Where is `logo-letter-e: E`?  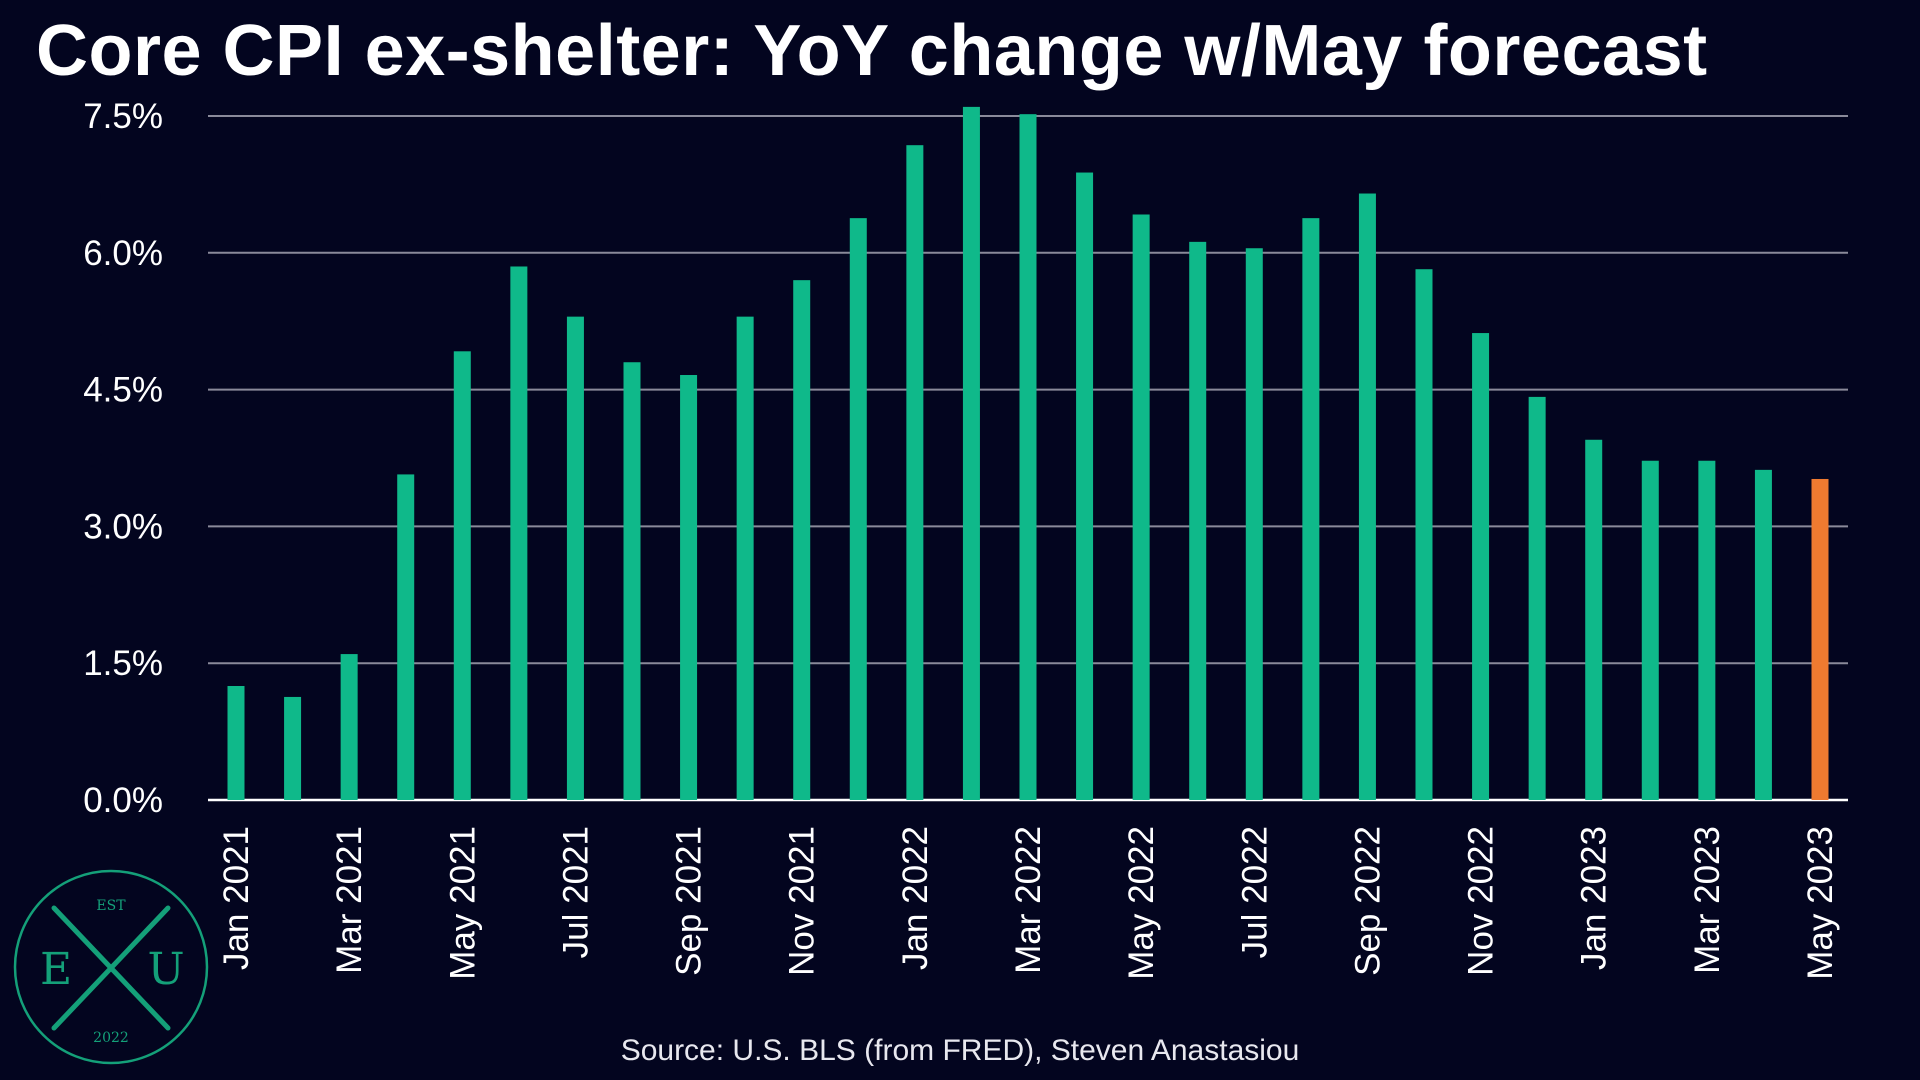 logo-letter-e: E is located at coordinates (56, 969).